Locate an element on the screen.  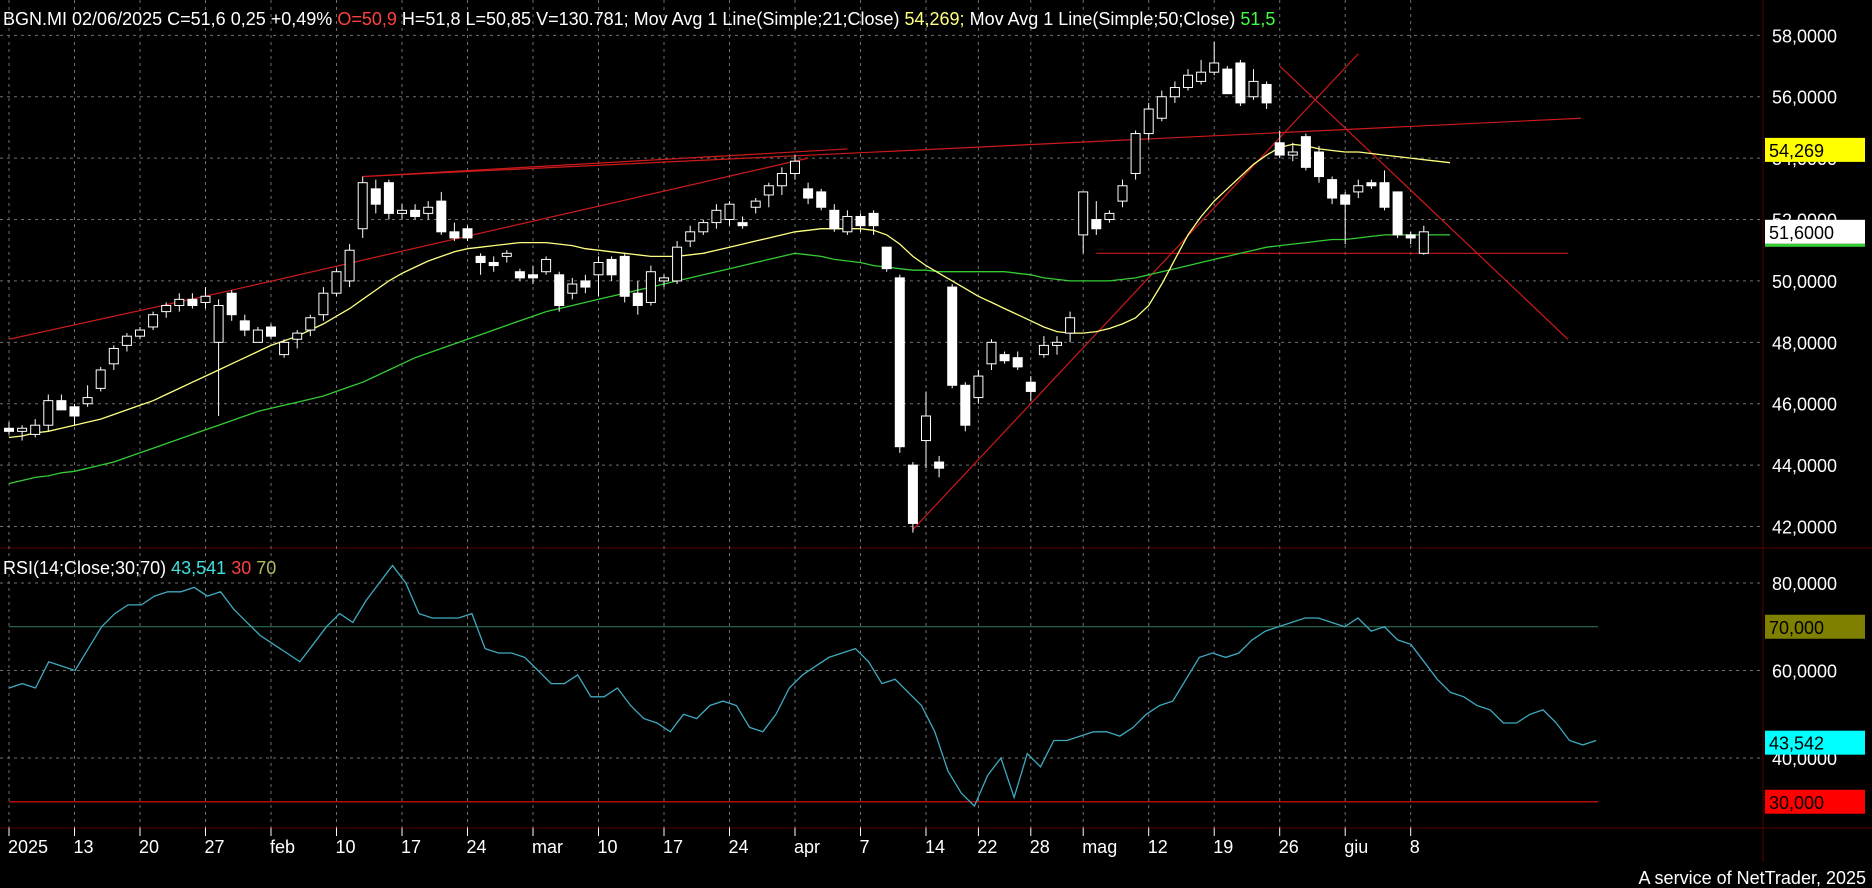
header-low: L=50,85 is located at coordinates (498, 19).